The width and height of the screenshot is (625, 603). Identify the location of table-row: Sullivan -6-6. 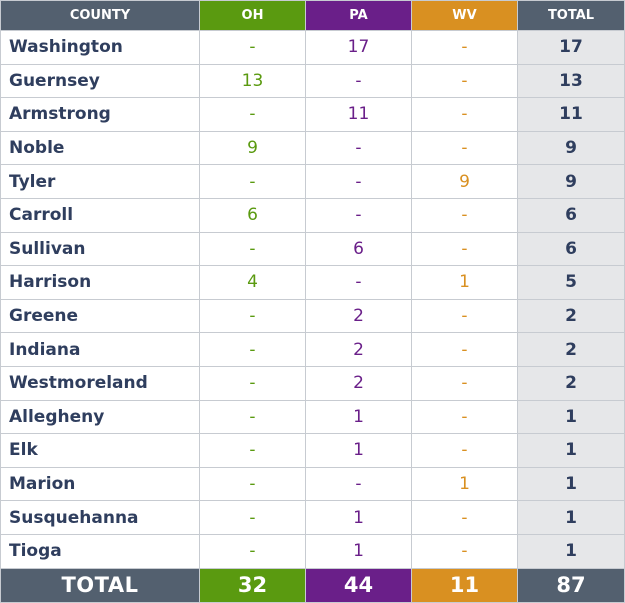
(312, 249).